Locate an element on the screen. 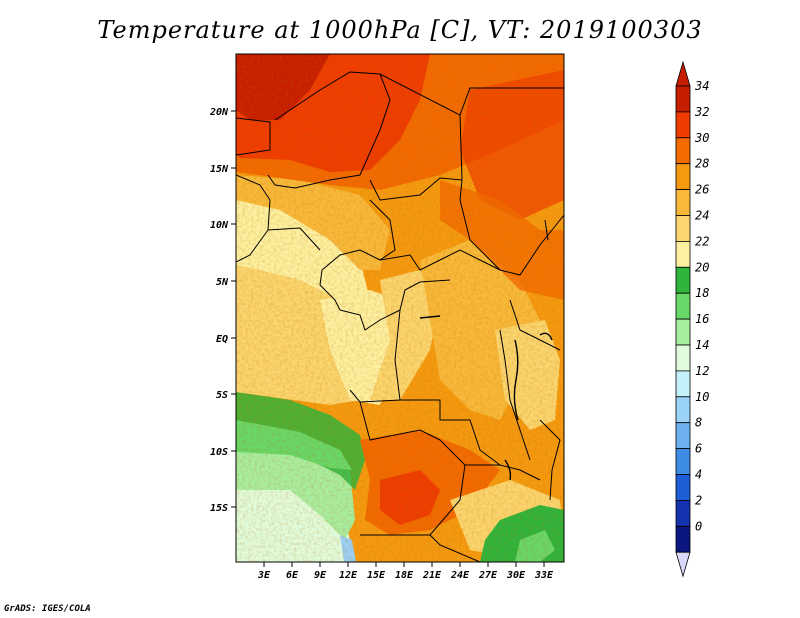  lat-label: 10S is located at coordinates (219, 452).